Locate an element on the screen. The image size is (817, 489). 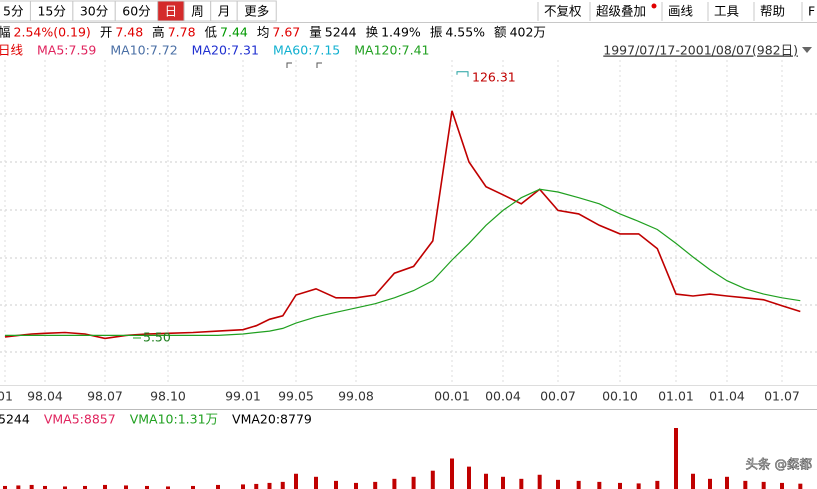
tab-label: 月 is located at coordinates (224, 11).